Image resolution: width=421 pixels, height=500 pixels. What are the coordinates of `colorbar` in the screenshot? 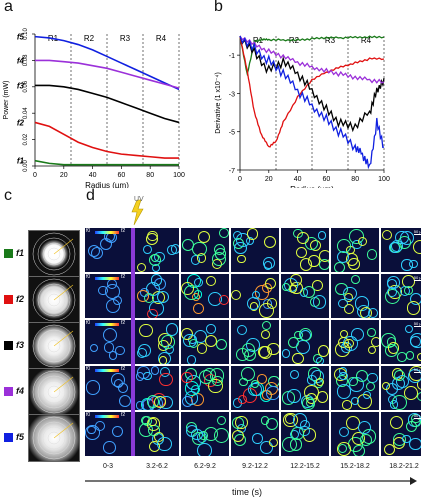 It's located at (107, 324).